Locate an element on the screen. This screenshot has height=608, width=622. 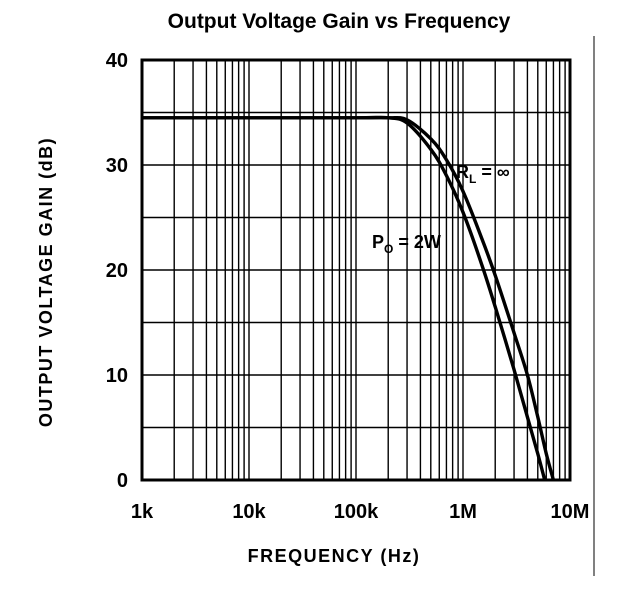
y-tick-label: 20 is located at coordinates (117, 271).